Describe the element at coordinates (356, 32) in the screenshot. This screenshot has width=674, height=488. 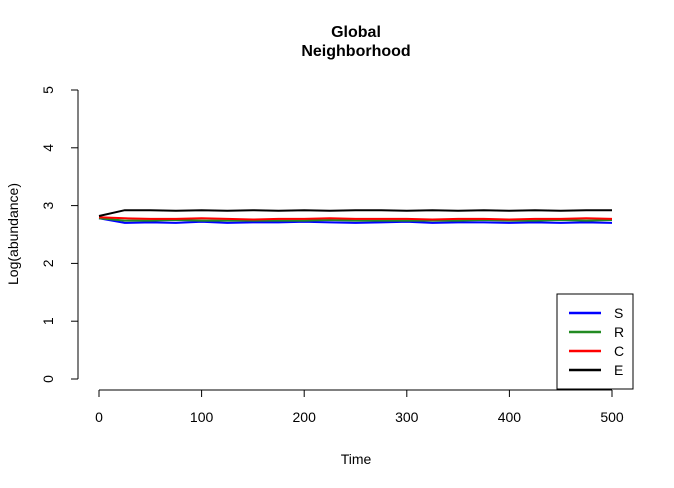
I see `chart-title: Global` at that location.